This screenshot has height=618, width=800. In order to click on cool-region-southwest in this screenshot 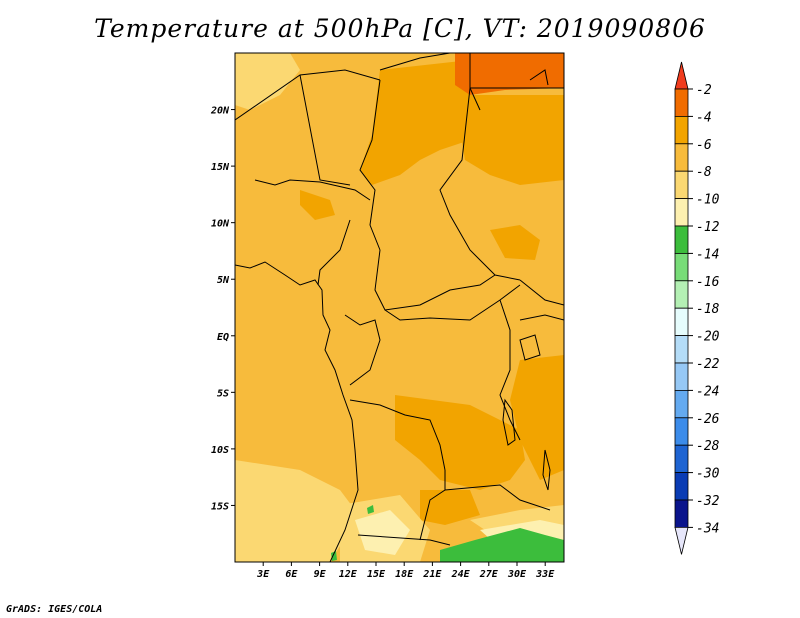, I will do `click(295, 511)`.